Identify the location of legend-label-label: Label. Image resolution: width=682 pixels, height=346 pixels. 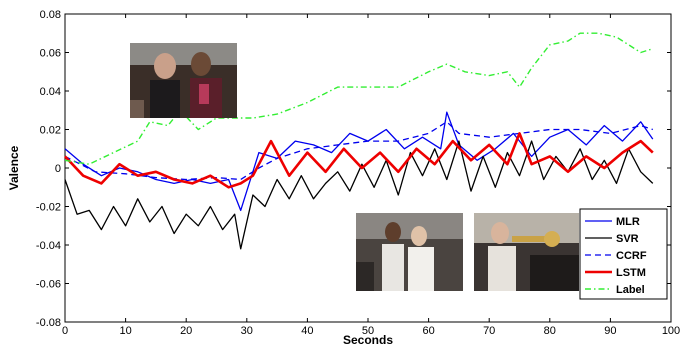
(630, 290).